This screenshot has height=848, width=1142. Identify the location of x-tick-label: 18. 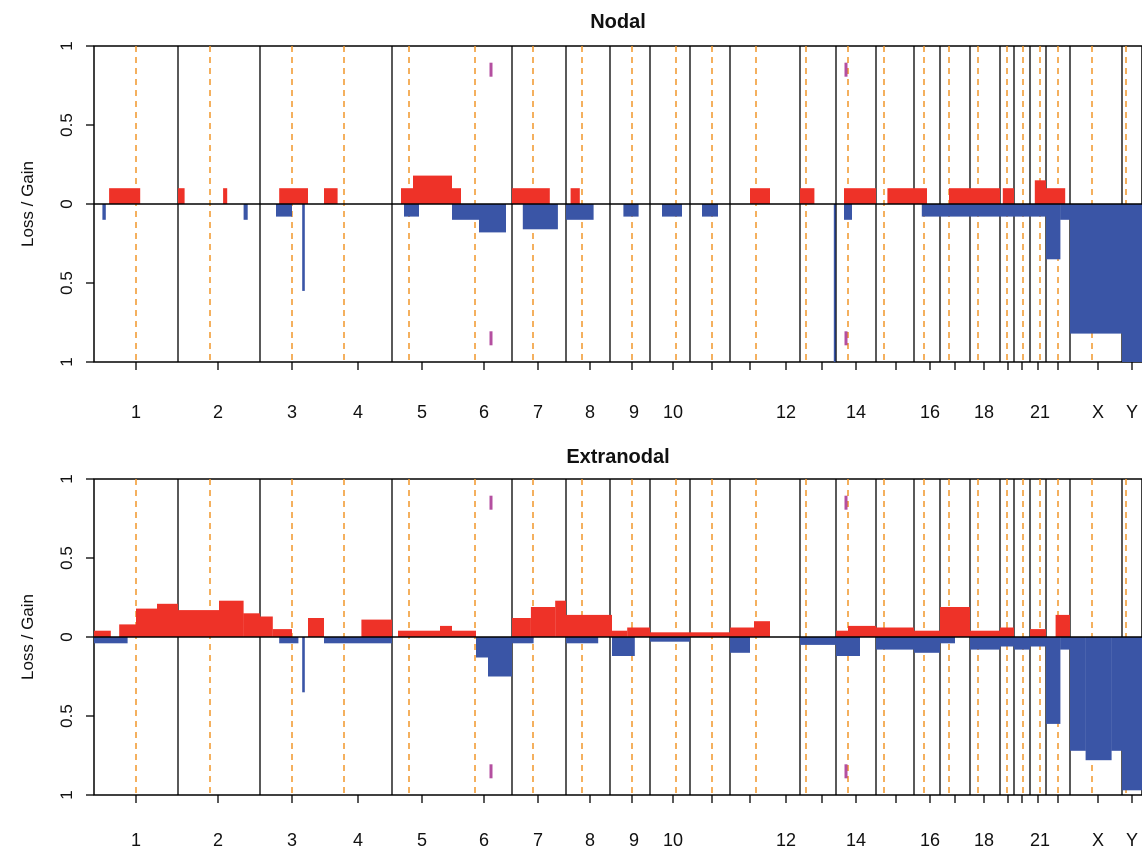
(984, 412).